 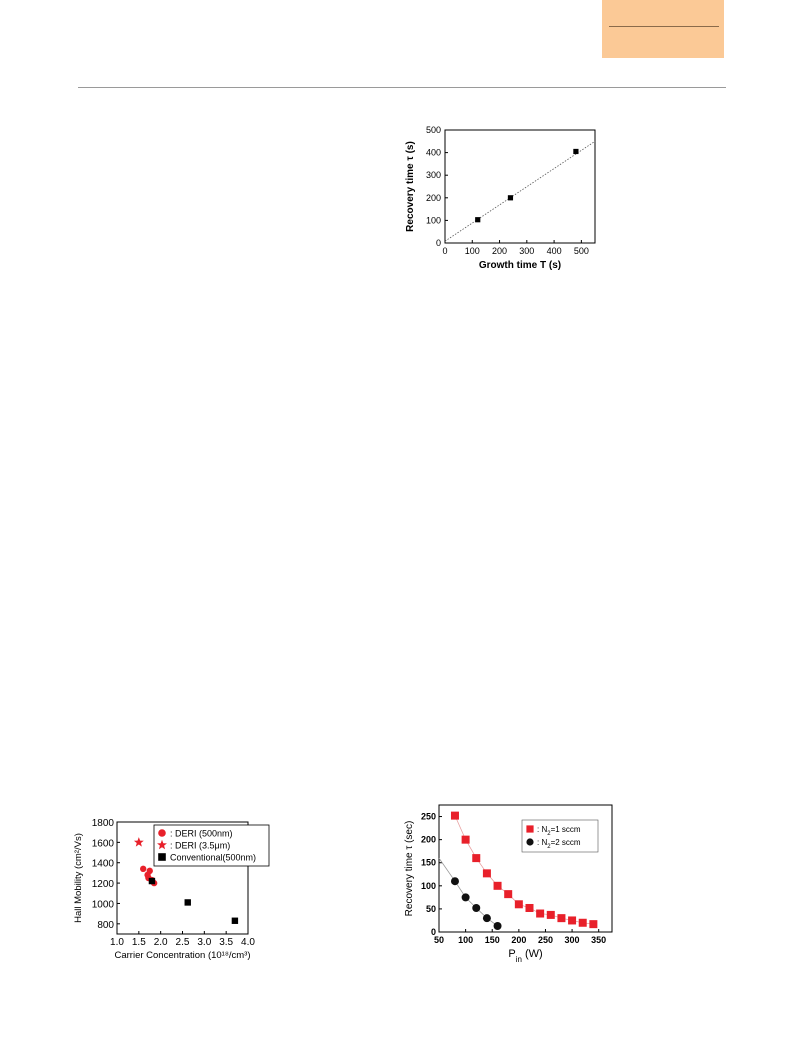 I want to click on page-header-rule, so click(x=402, y=87).